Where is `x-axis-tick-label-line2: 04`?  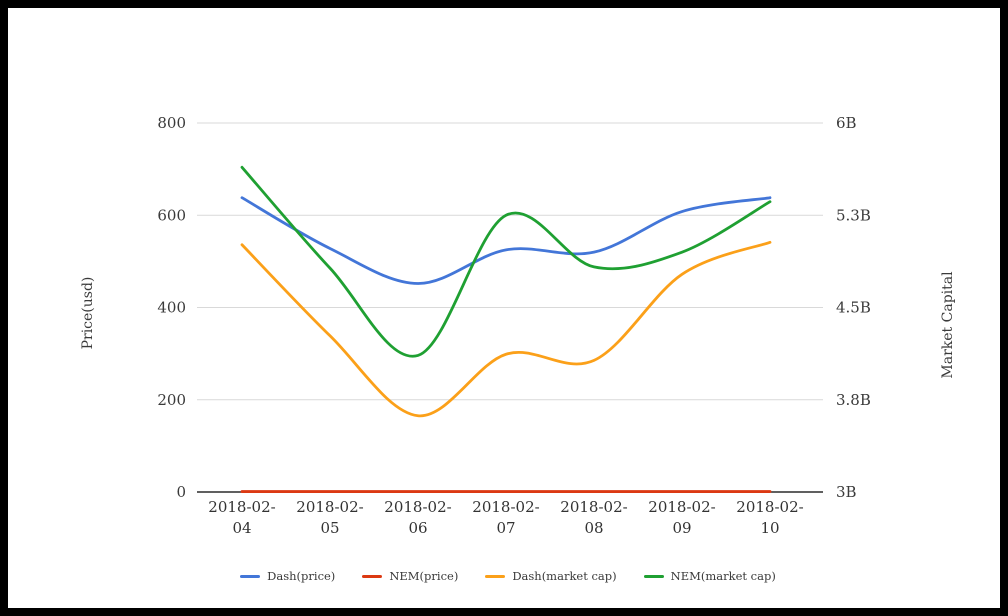
x-axis-tick-label-line2: 04 is located at coordinates (241, 528).